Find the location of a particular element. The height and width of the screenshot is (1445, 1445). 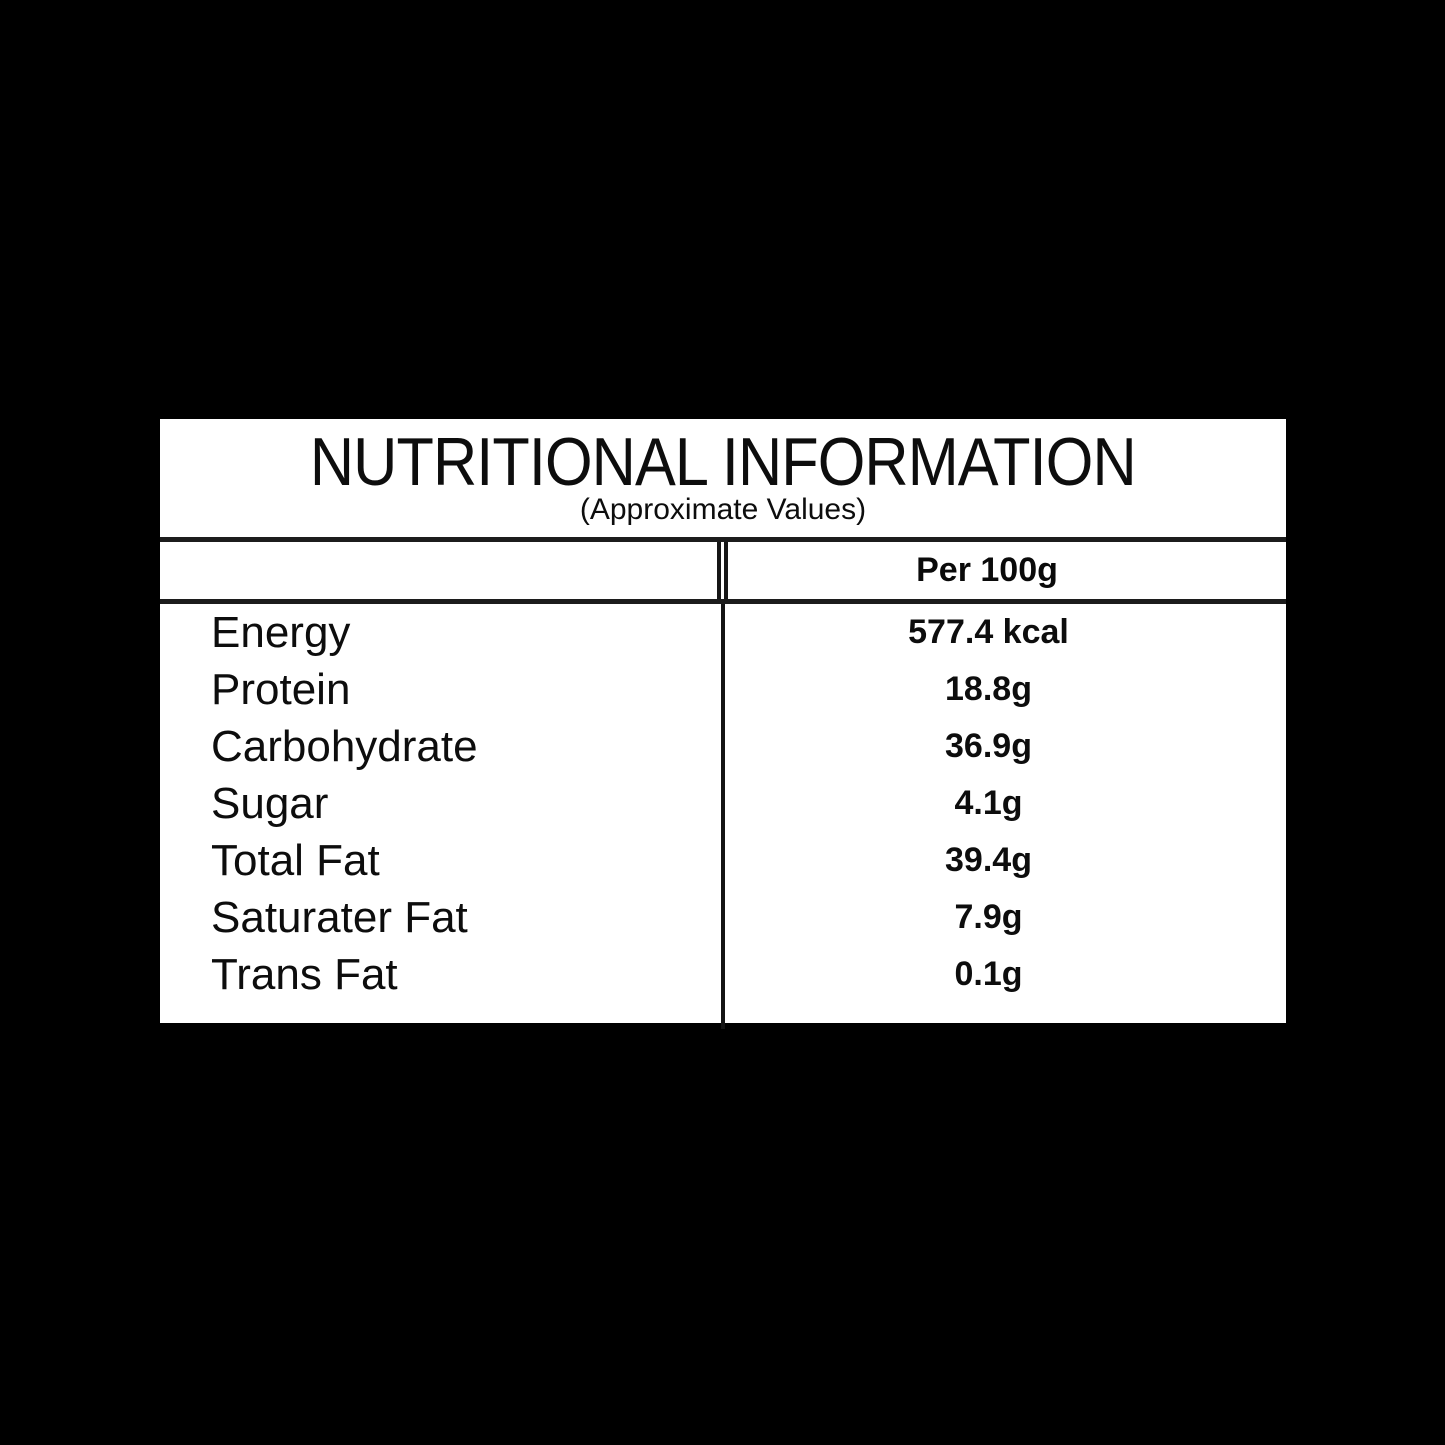

row-value: 4.1g is located at coordinates (988, 803).